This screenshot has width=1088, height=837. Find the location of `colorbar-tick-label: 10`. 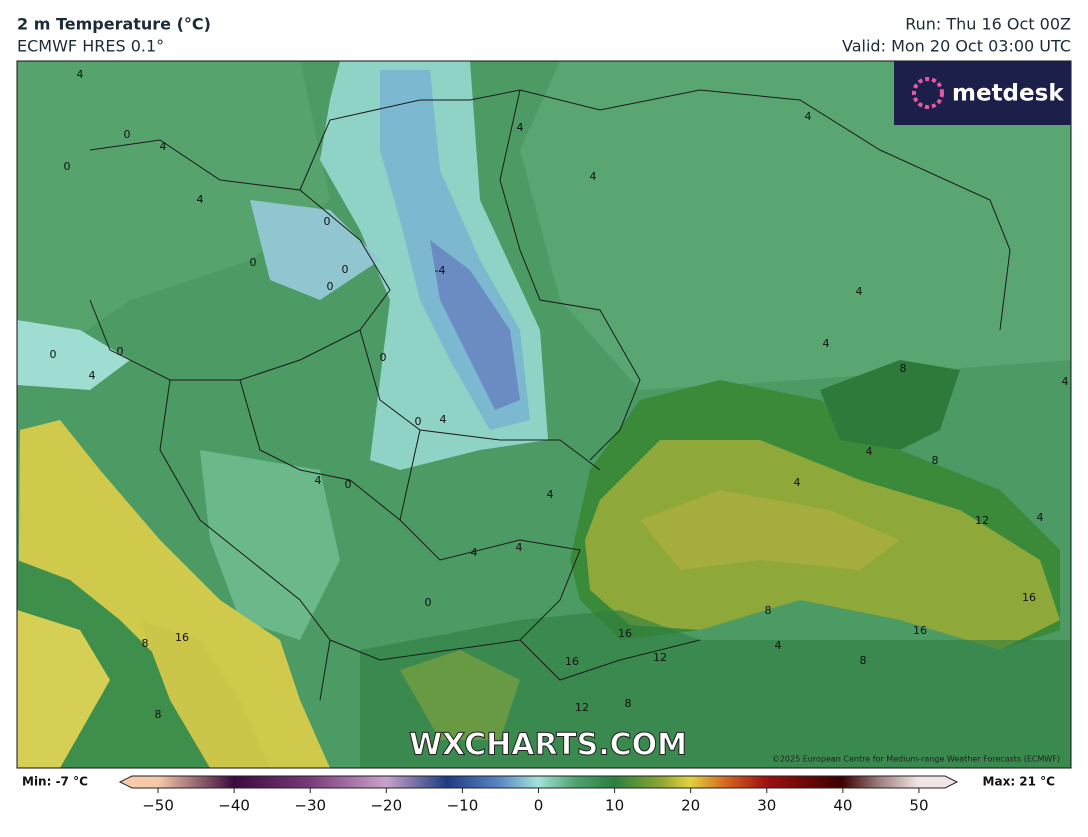

colorbar-tick-label: 10 is located at coordinates (614, 806).